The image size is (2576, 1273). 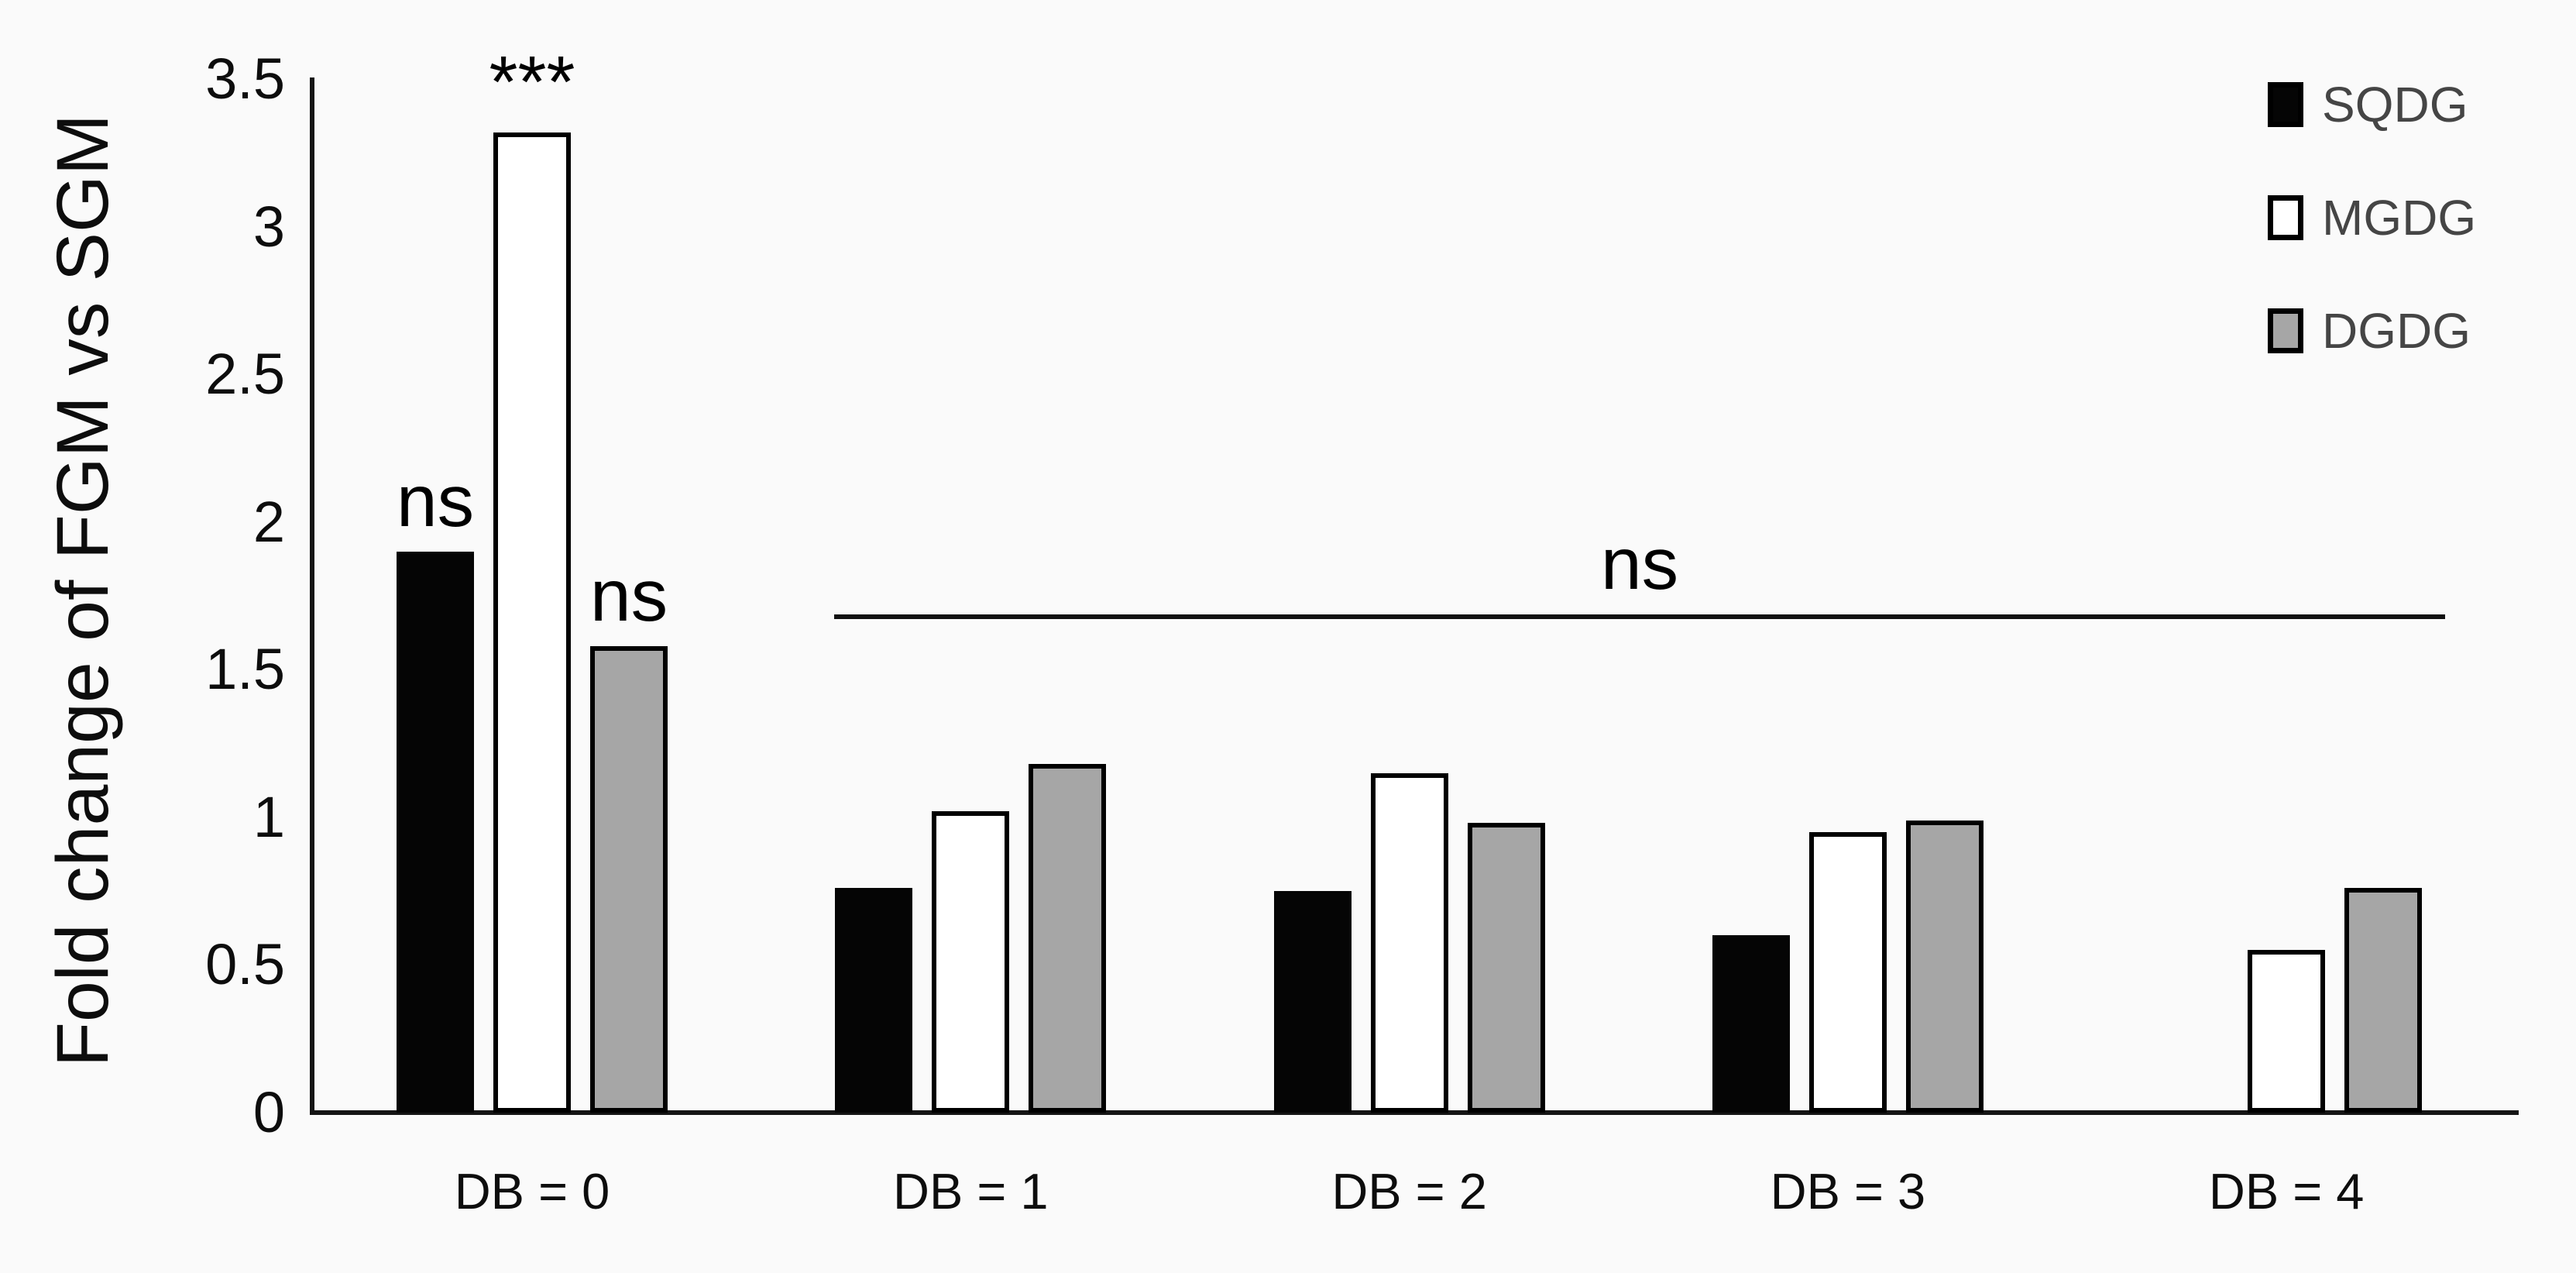 I want to click on legend-row-SQDG: SQDG, so click(x=2372, y=104).